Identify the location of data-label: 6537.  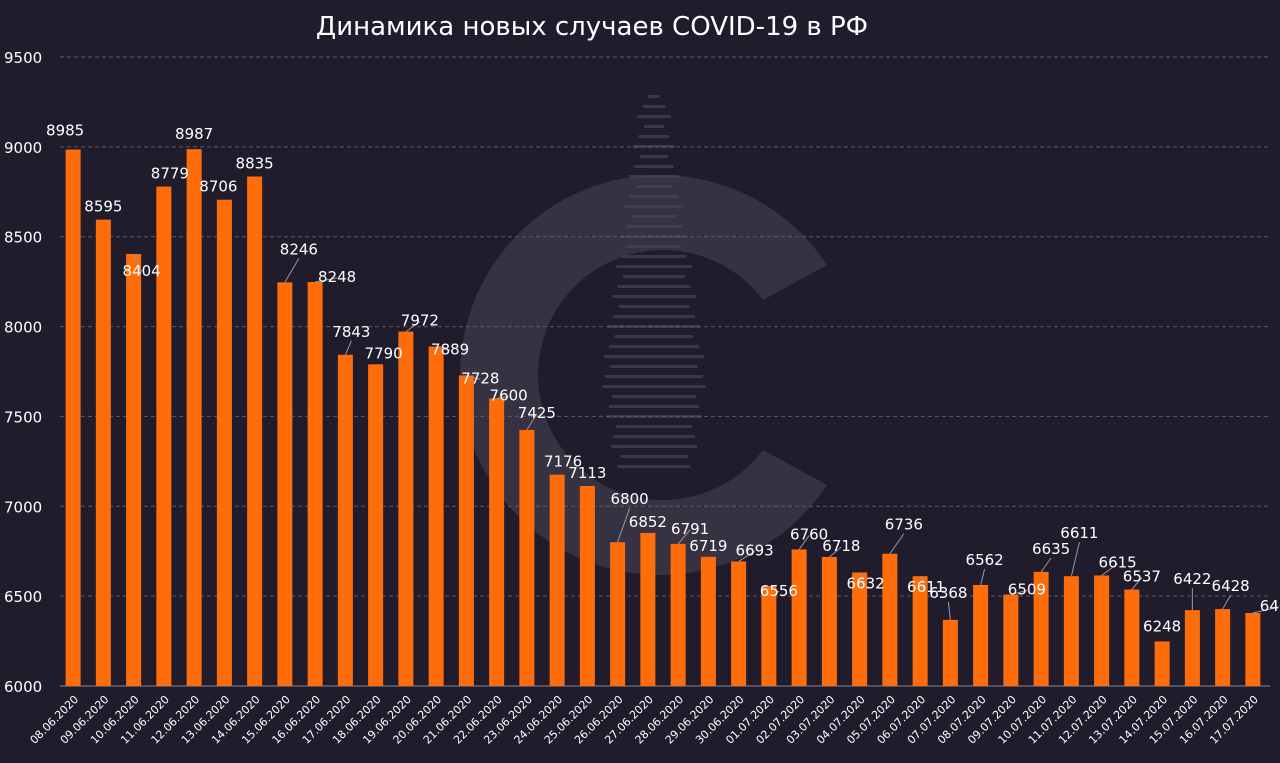
(1142, 576).